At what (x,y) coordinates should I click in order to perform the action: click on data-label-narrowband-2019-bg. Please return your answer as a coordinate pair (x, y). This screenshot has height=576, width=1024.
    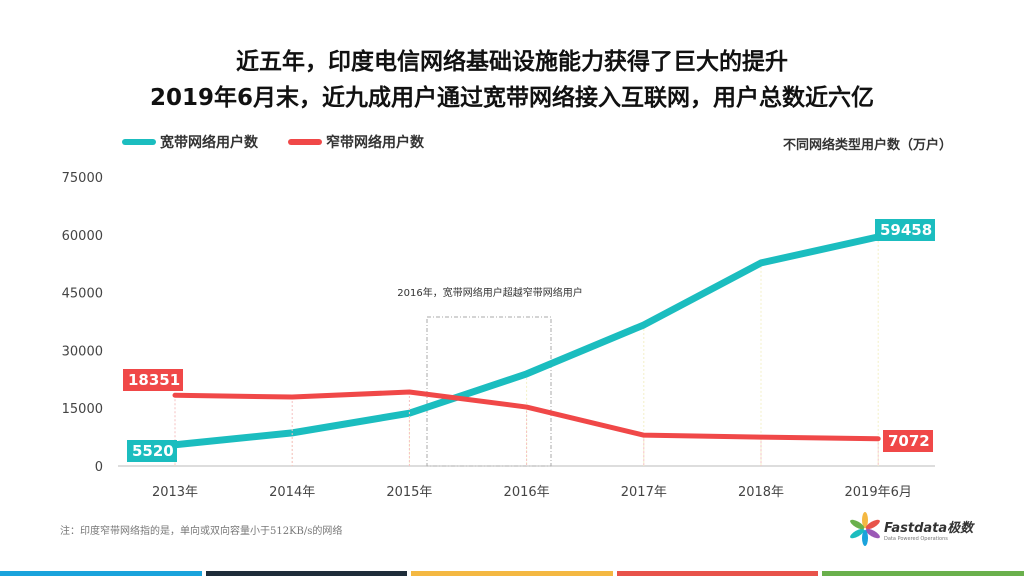
    Looking at the image, I should click on (908, 441).